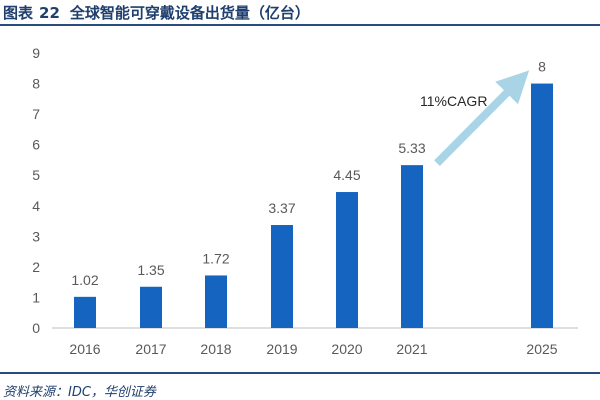  Describe the element at coordinates (36, 206) in the screenshot. I see `y-tick-label: 4` at that location.